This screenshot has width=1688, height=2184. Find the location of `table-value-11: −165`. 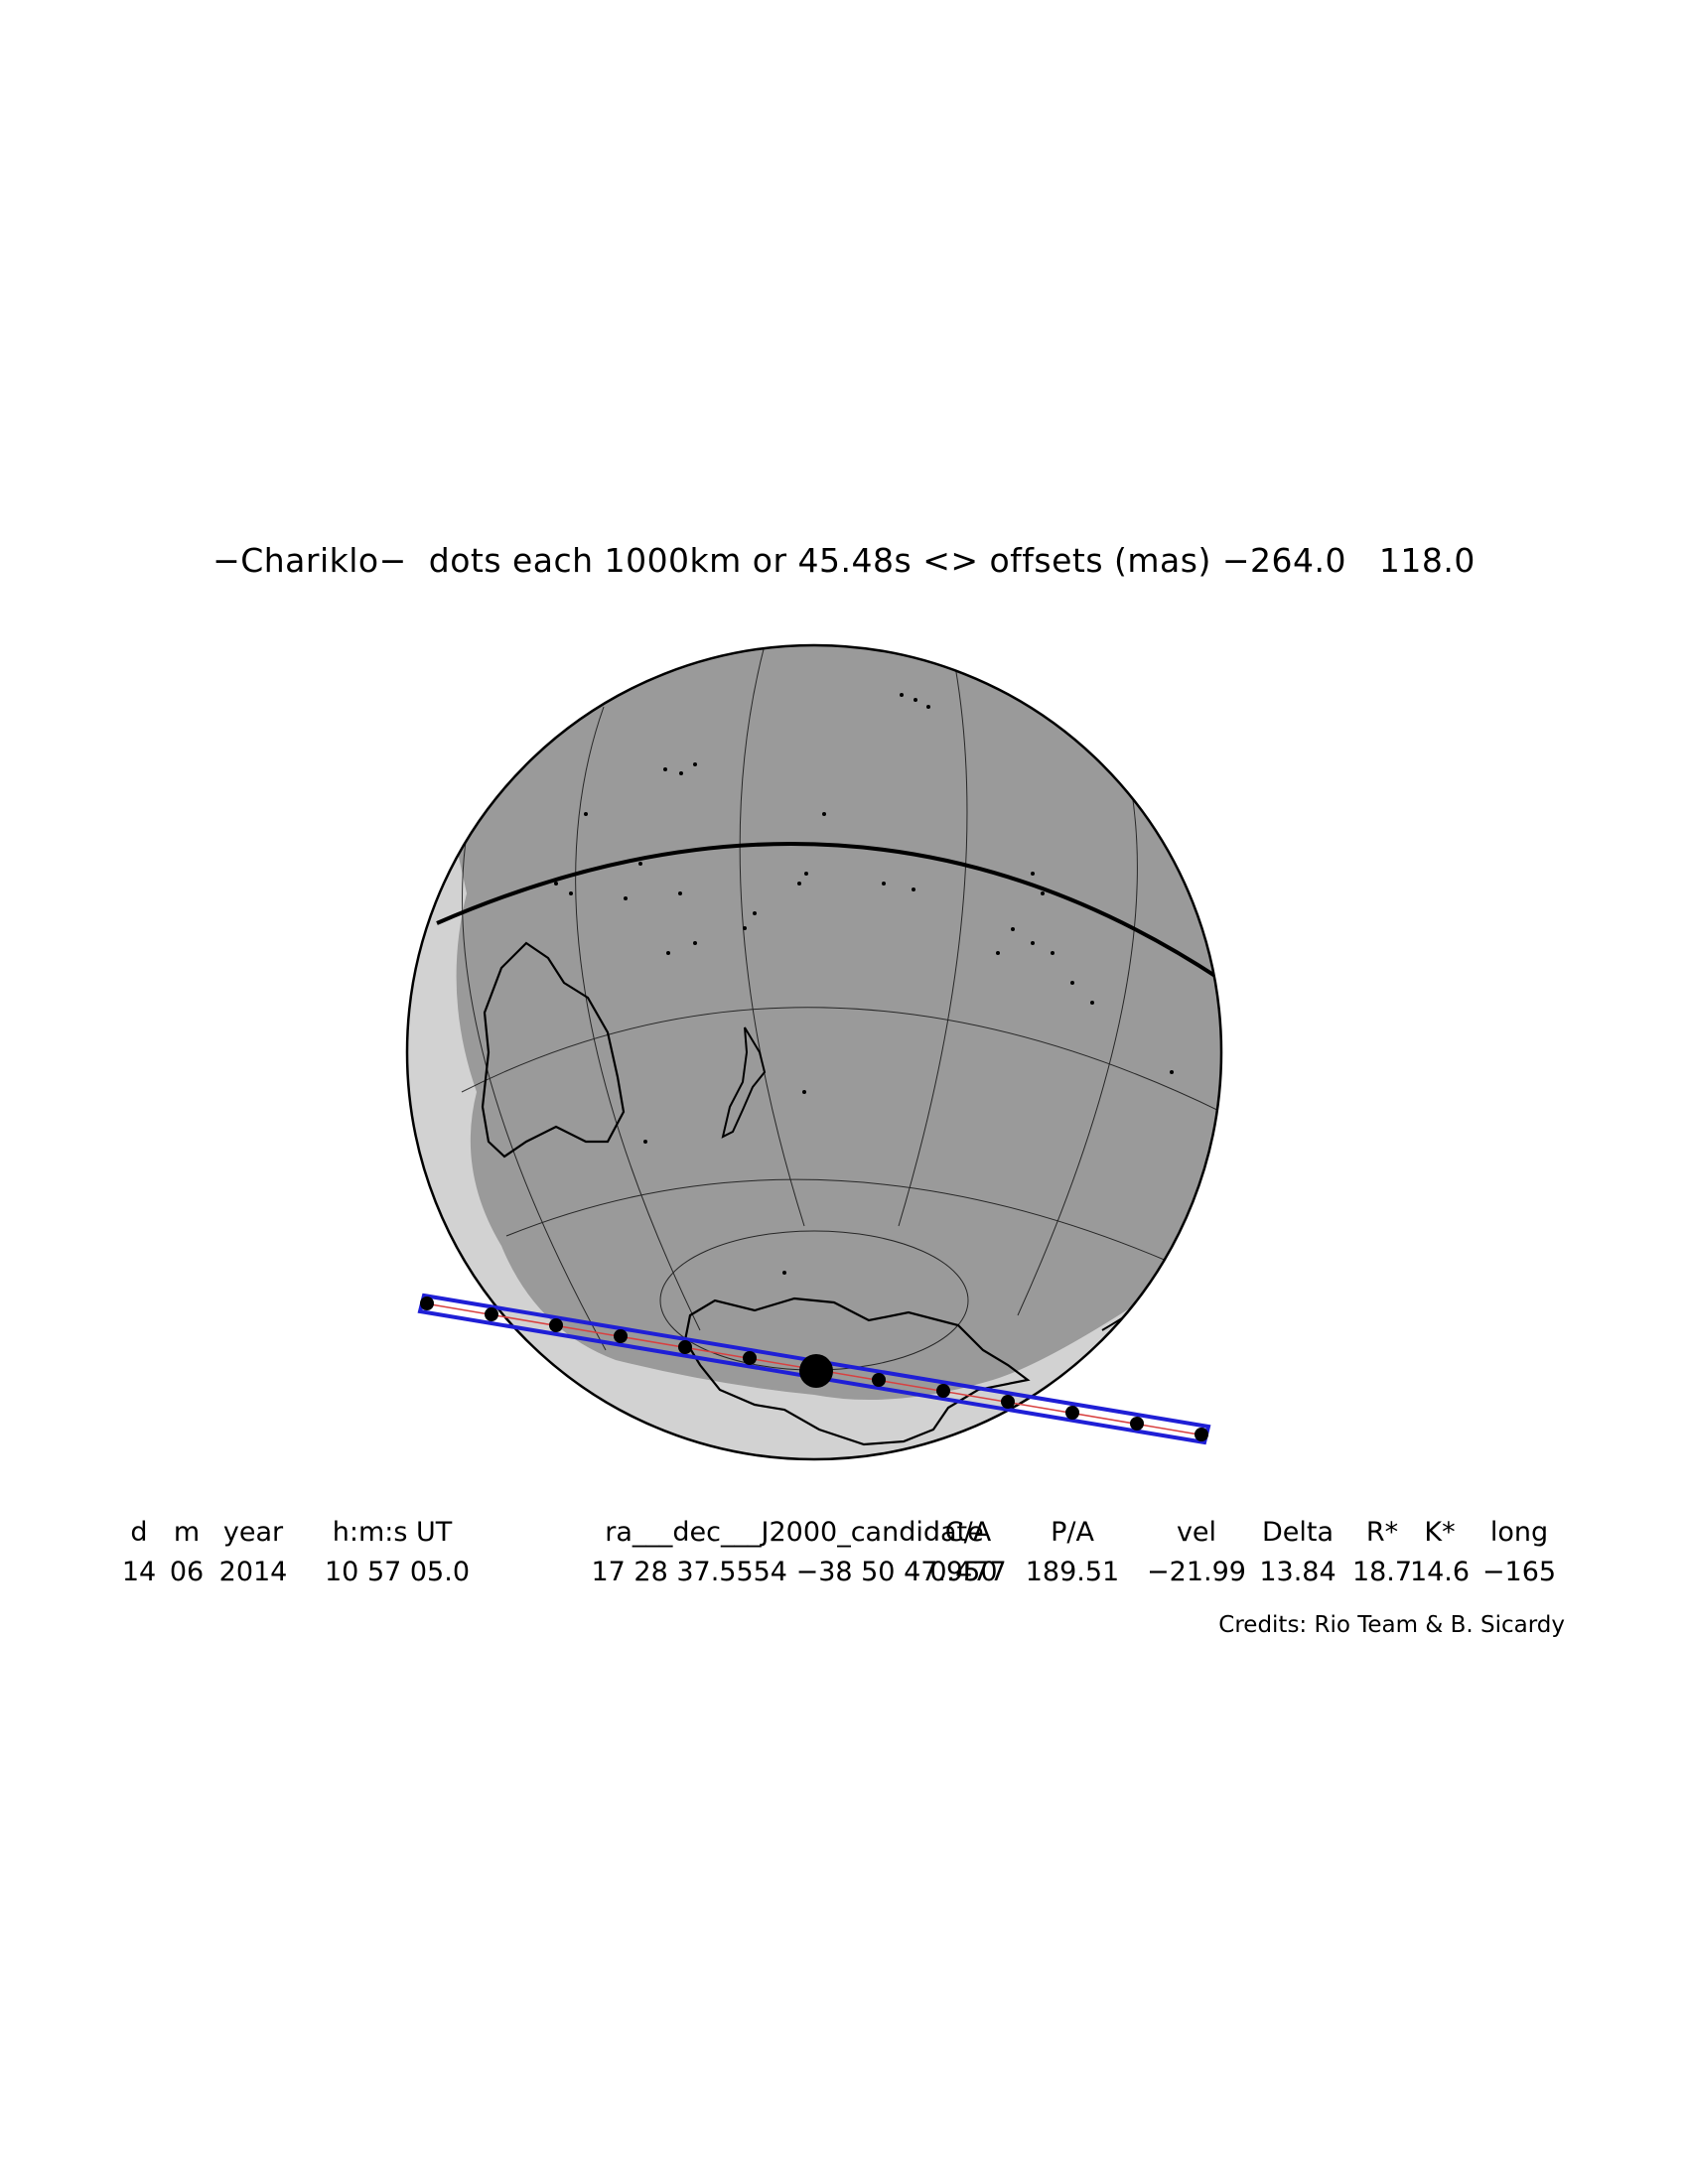

table-value-11: −165 is located at coordinates (1519, 1572).